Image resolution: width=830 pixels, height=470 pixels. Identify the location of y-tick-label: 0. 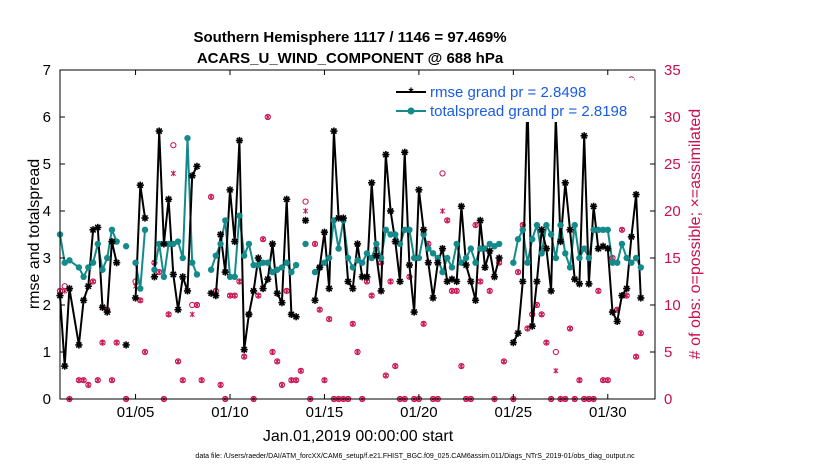
(47, 399).